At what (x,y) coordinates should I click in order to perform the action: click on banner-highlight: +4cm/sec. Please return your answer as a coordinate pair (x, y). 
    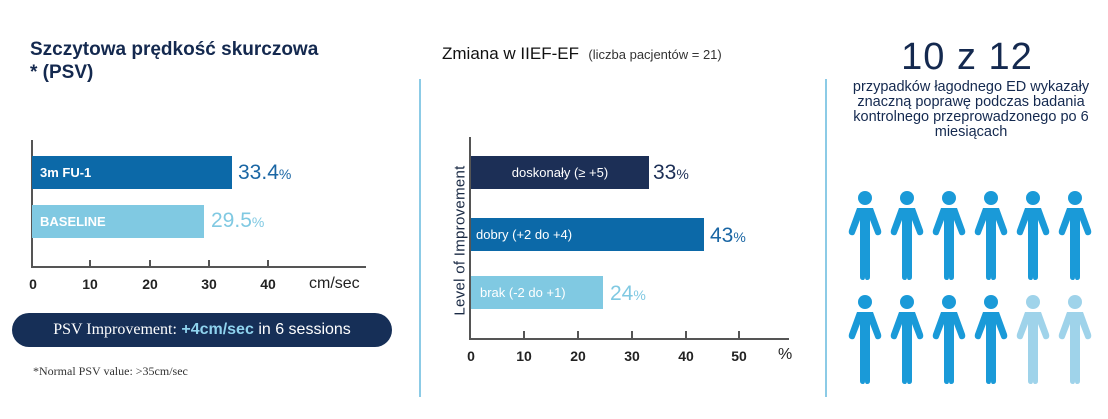
    Looking at the image, I should click on (217, 329).